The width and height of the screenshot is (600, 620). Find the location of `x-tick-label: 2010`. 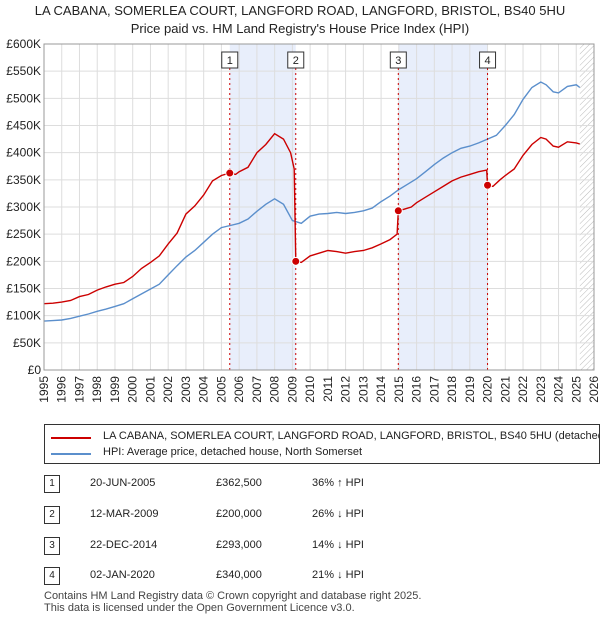

x-tick-label: 2010 is located at coordinates (310, 389).